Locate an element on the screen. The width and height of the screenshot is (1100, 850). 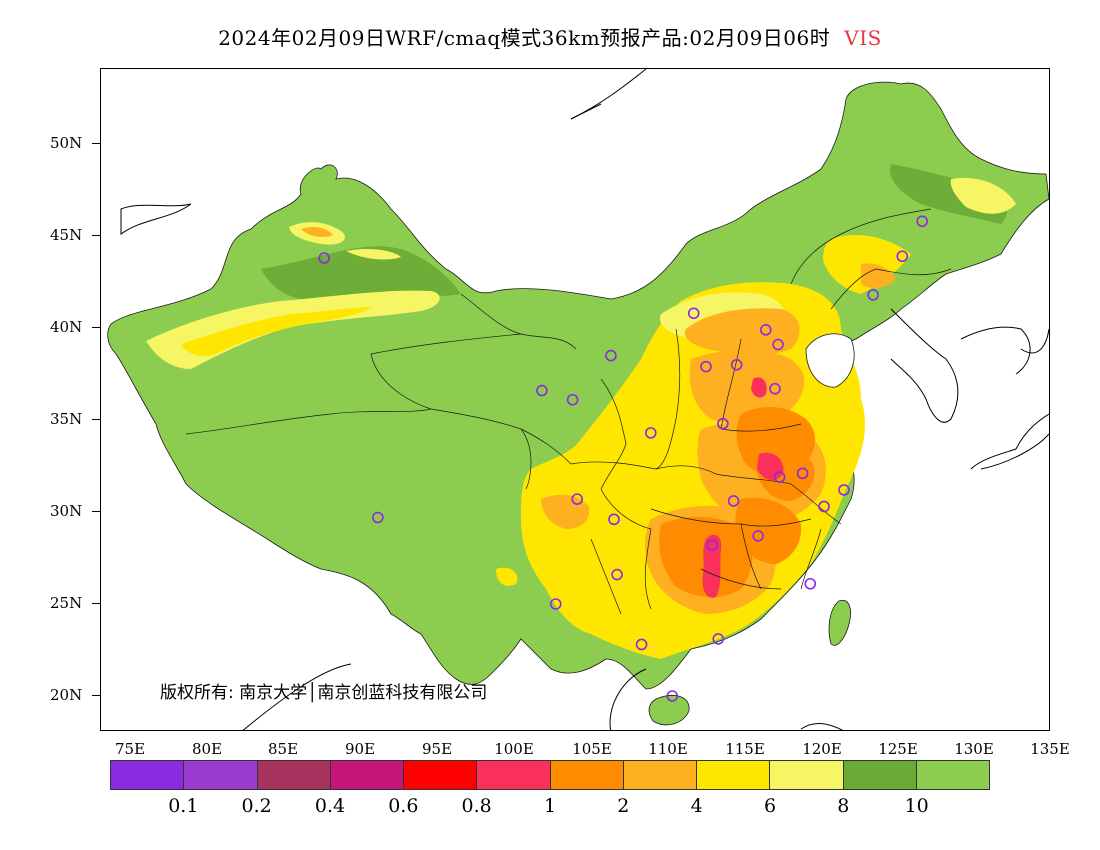
lon-label-85e: 85E is located at coordinates (283, 749).